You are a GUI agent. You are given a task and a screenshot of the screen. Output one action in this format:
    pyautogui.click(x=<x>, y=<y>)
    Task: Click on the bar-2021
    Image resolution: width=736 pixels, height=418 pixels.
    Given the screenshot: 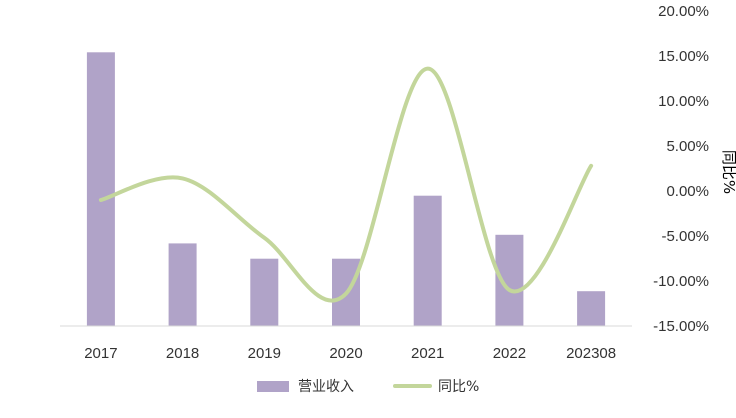 What is the action you would take?
    pyautogui.click(x=427, y=260)
    